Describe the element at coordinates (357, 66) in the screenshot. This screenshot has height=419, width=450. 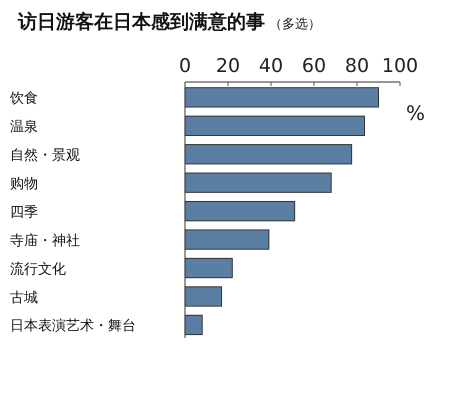
I see `x-tick-label: 80` at that location.